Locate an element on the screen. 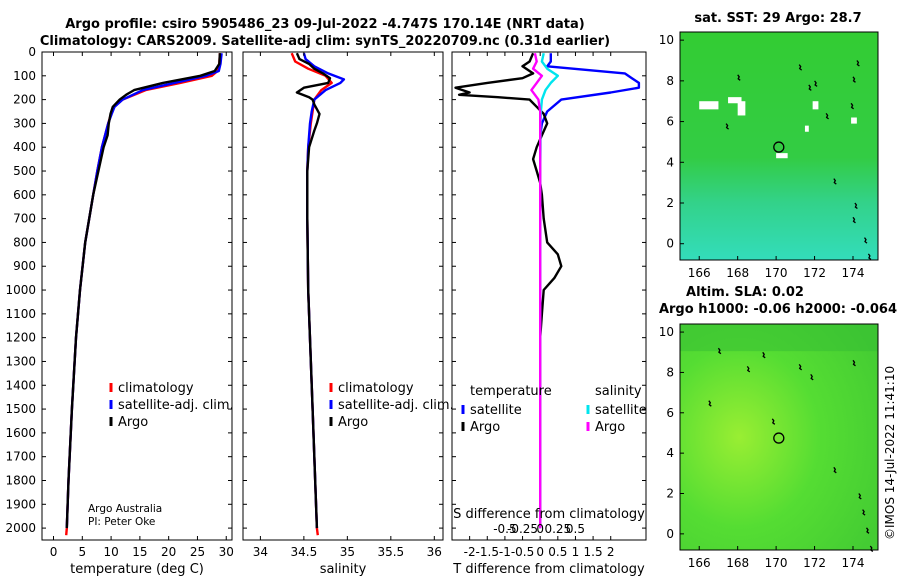  sla-map-subtitle: Argo h1000: -0.06 h2000: -0.064 is located at coordinates (778, 309).